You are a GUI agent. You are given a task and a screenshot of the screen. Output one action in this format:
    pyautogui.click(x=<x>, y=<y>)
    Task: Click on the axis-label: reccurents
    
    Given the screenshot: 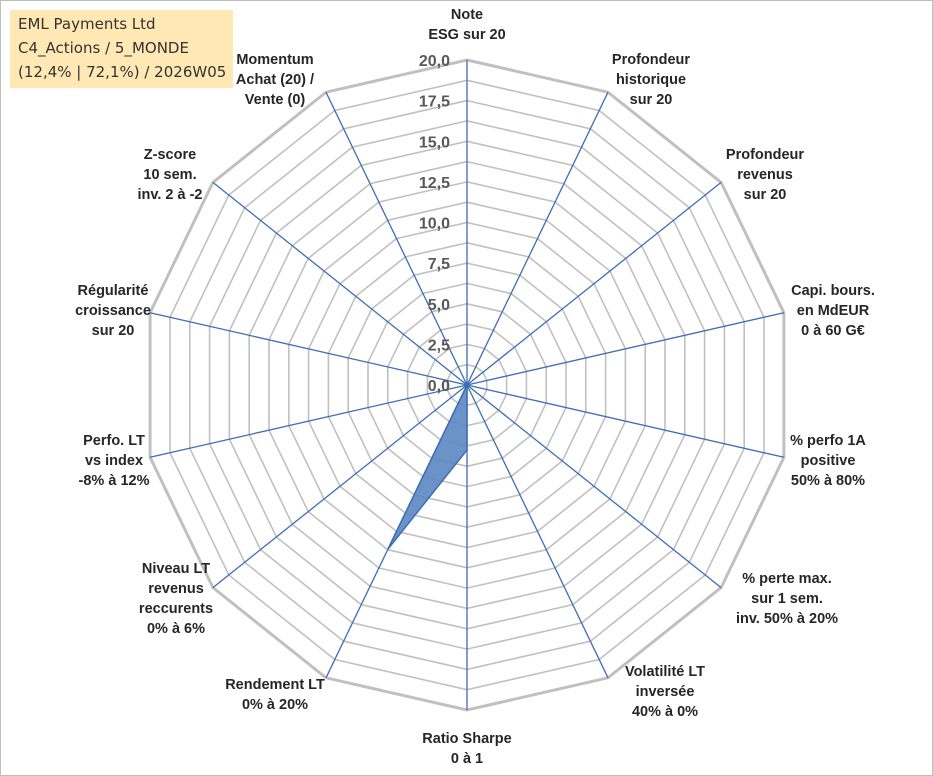 What is the action you would take?
    pyautogui.click(x=176, y=609)
    